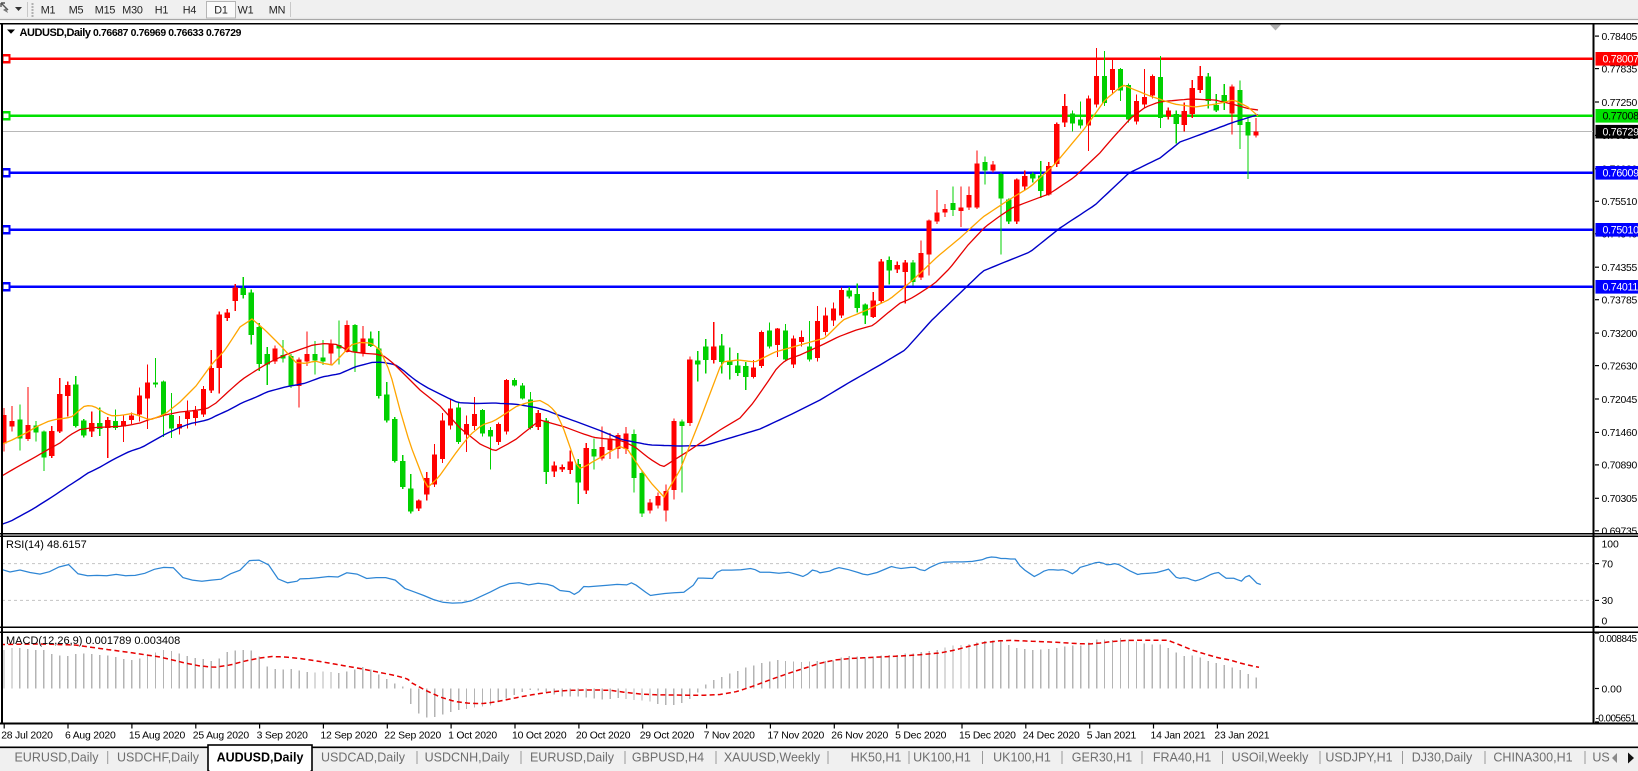 Image resolution: width=1638 pixels, height=771 pixels. Describe the element at coordinates (221, 10) in the screenshot. I see `svg-text: D1` at that location.